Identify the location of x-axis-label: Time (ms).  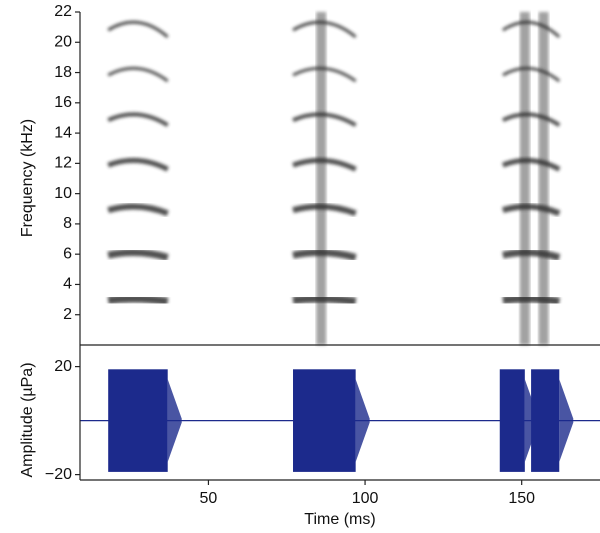
(339, 519).